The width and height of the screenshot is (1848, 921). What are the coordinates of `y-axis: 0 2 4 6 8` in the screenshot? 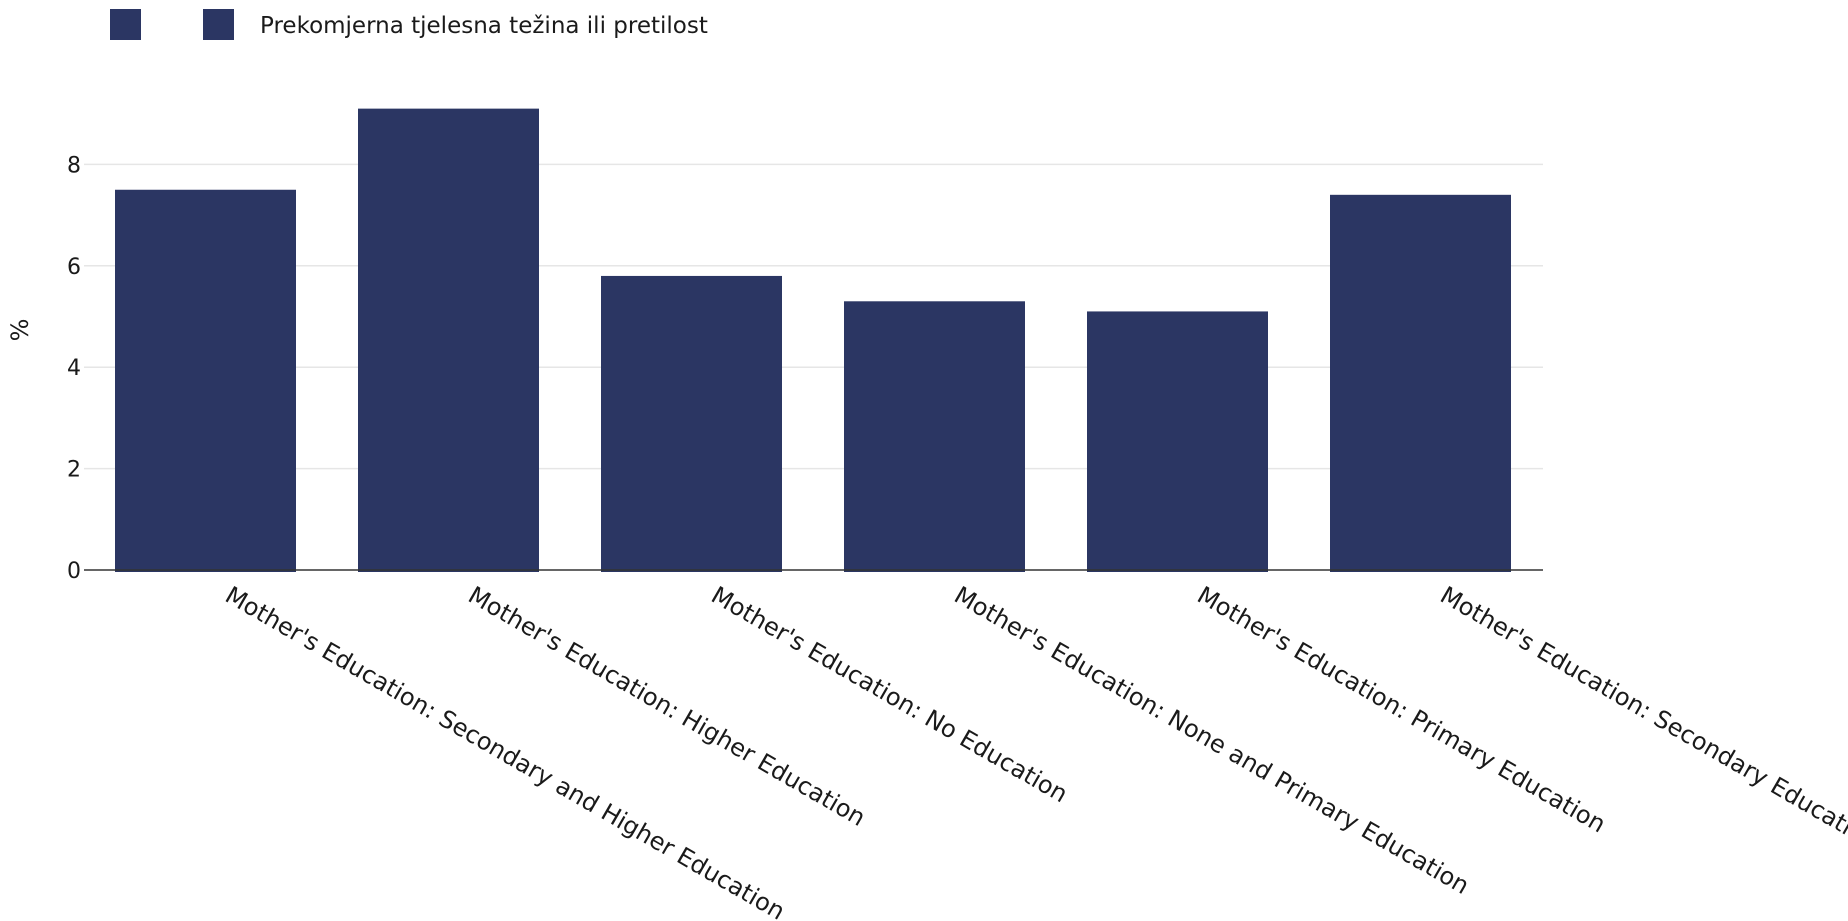 It's located at (74, 368).